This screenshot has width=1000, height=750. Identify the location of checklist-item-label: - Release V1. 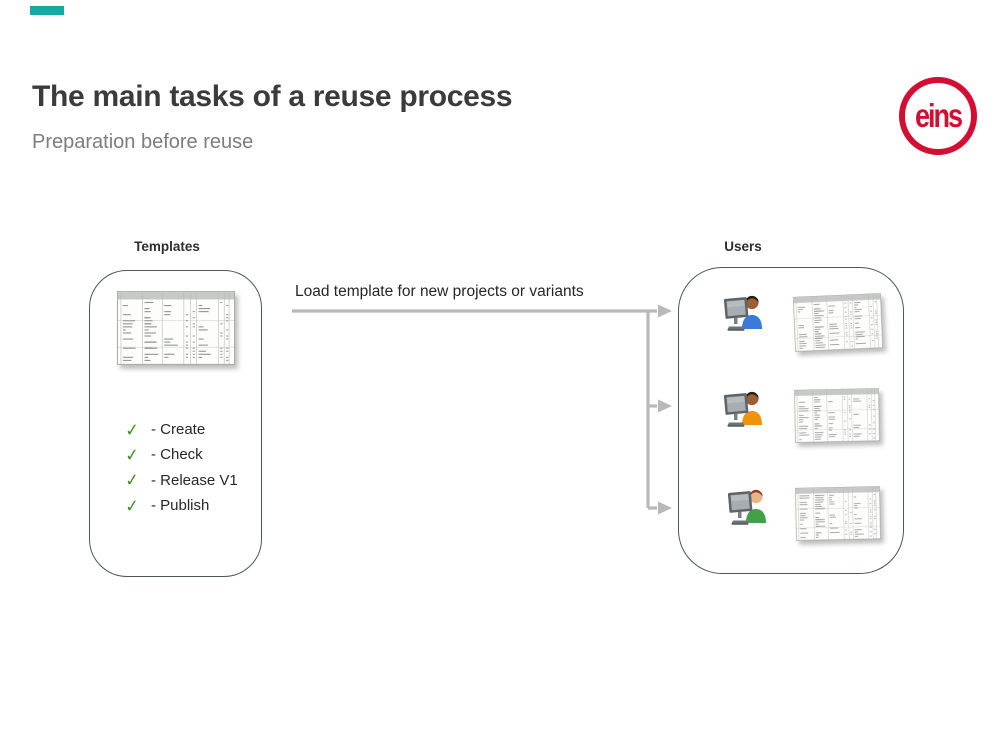
(194, 480).